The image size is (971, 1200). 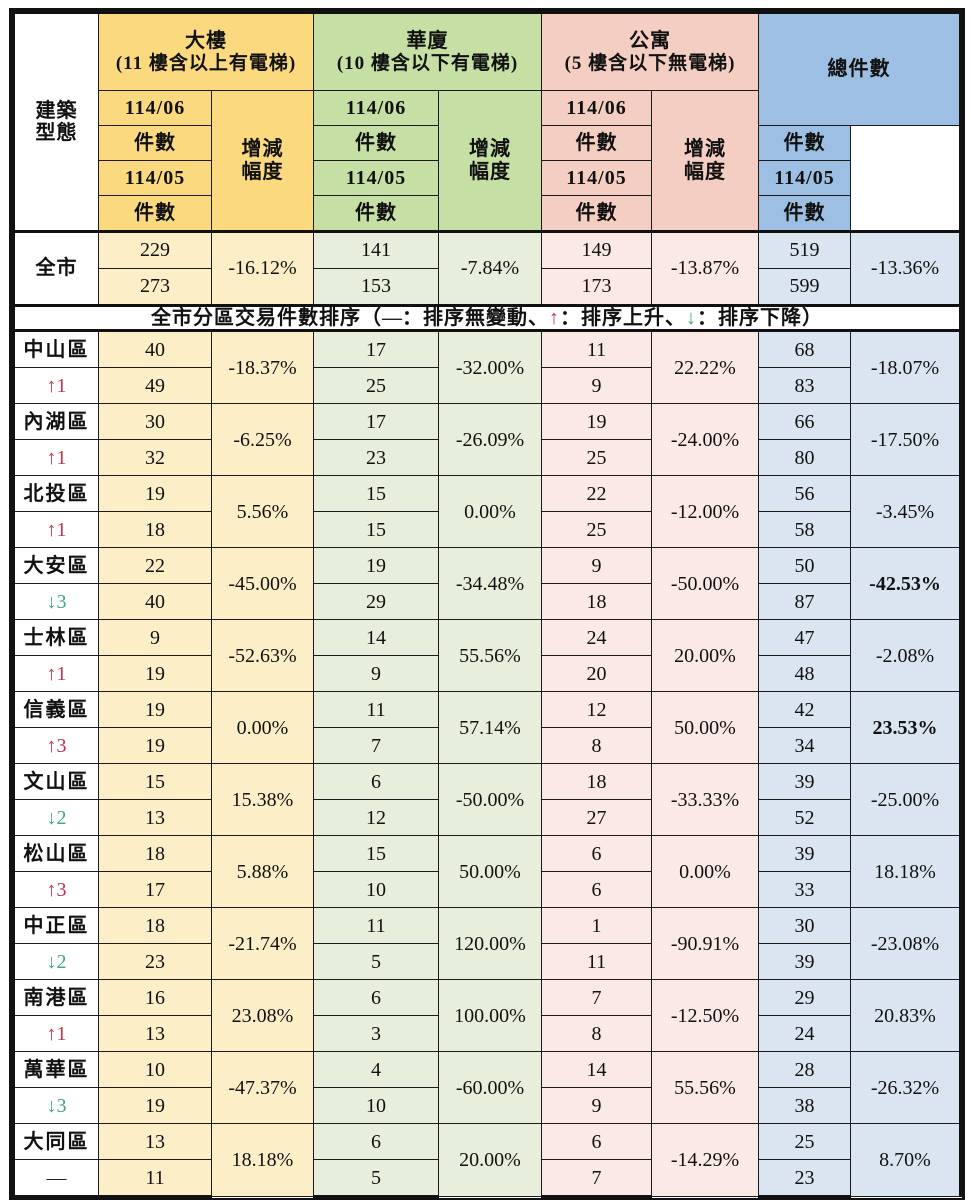 I want to click on citywide-row-previous: 273 153 173 599, so click(x=487, y=287).